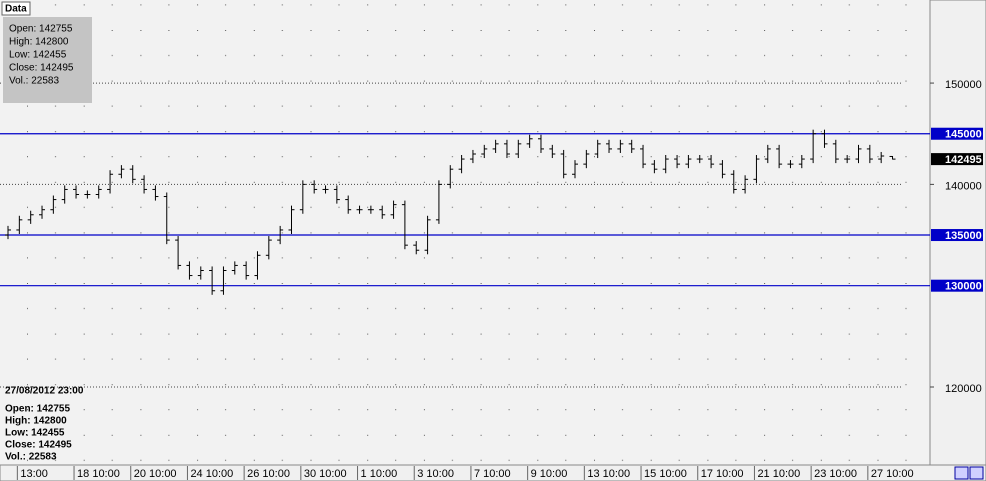 The width and height of the screenshot is (986, 481). I want to click on x-tick-label: 13 10:00, so click(608, 474).